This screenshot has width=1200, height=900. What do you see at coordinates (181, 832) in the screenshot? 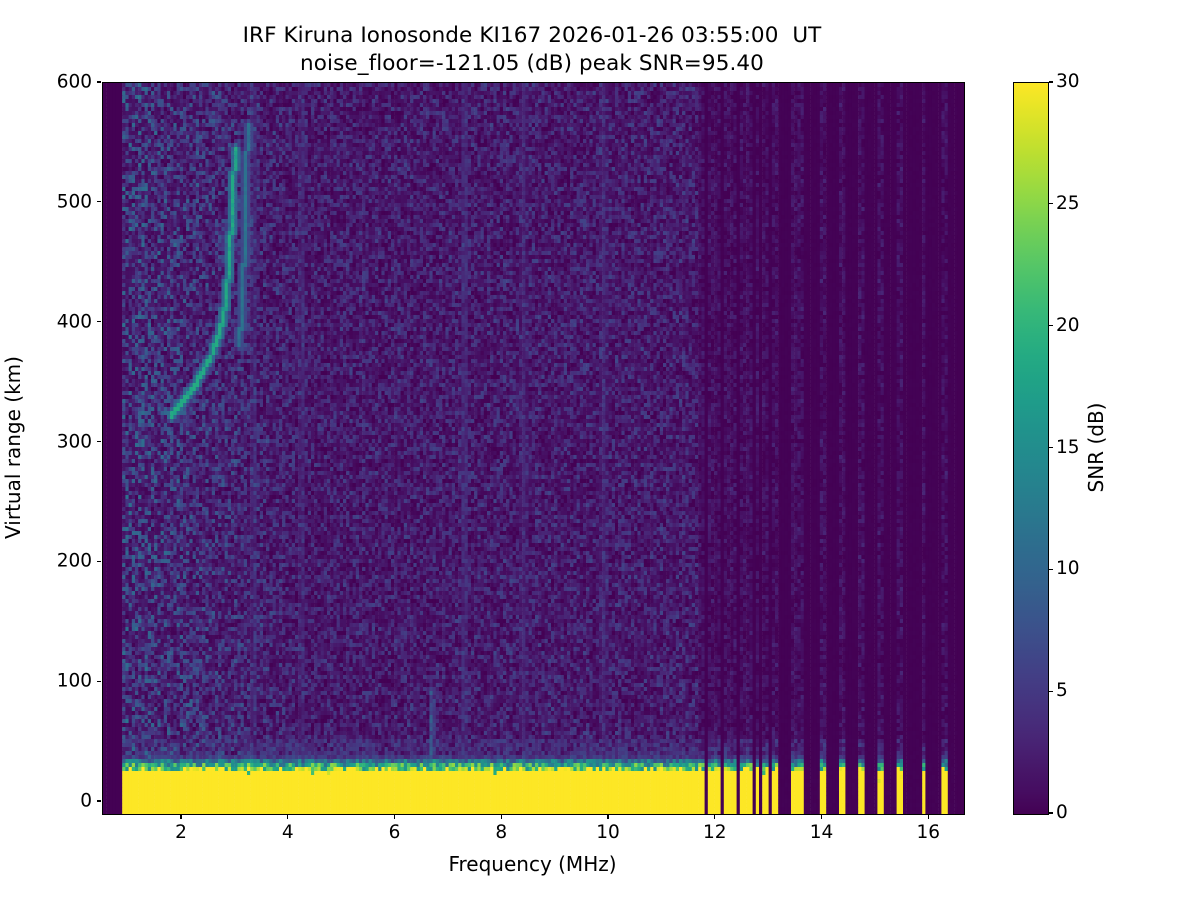
I see `x-tick-label: 2` at bounding box center [181, 832].